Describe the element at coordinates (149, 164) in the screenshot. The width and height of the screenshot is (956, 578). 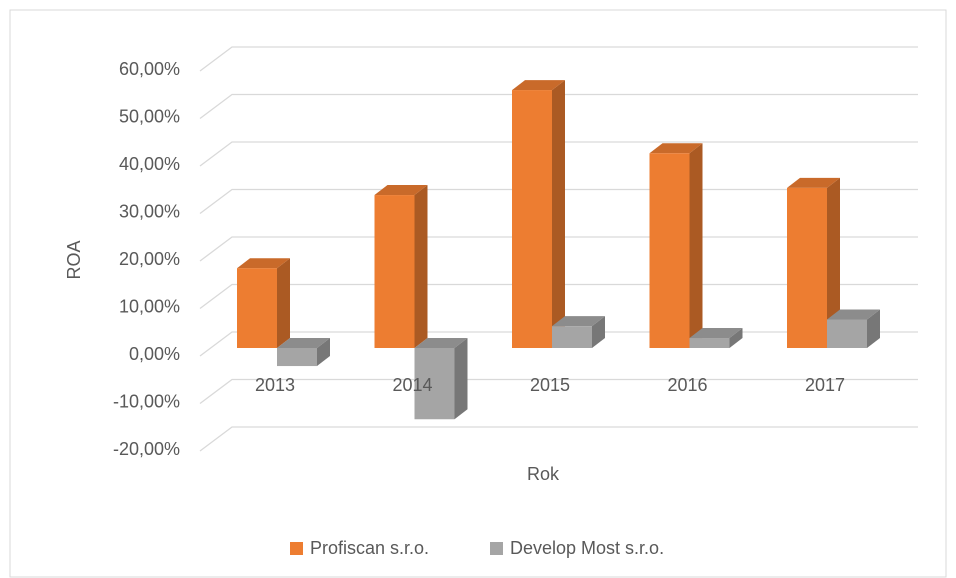
I see `y-tick-label: 40,00%` at that location.